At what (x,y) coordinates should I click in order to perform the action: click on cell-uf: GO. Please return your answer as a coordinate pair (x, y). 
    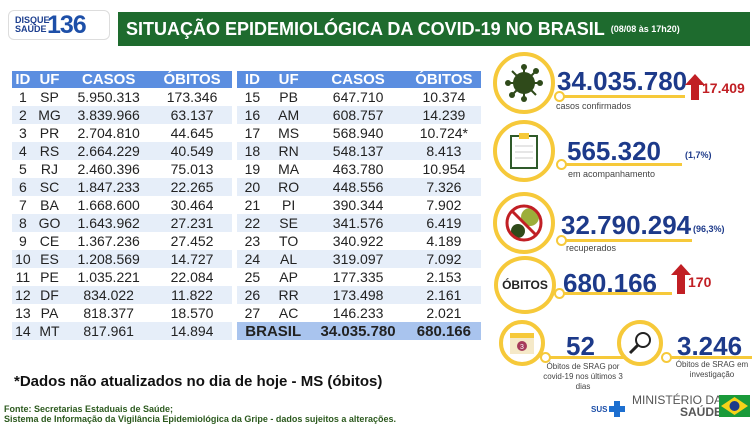
    Looking at the image, I should click on (49, 223).